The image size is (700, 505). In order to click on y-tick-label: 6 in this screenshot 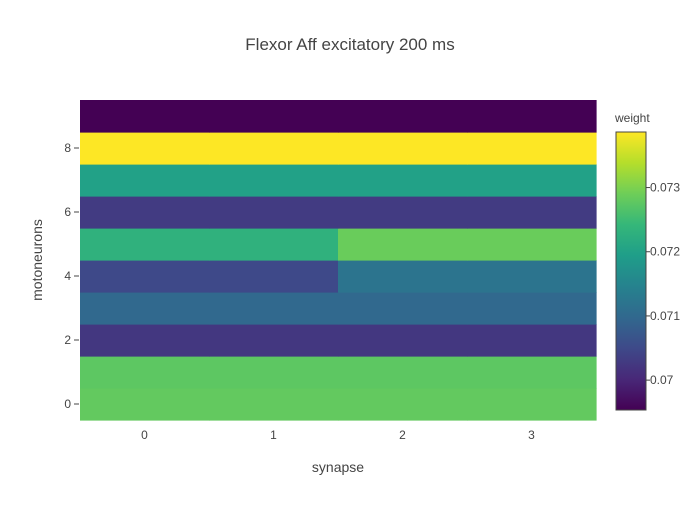, I will do `click(67, 212)`.